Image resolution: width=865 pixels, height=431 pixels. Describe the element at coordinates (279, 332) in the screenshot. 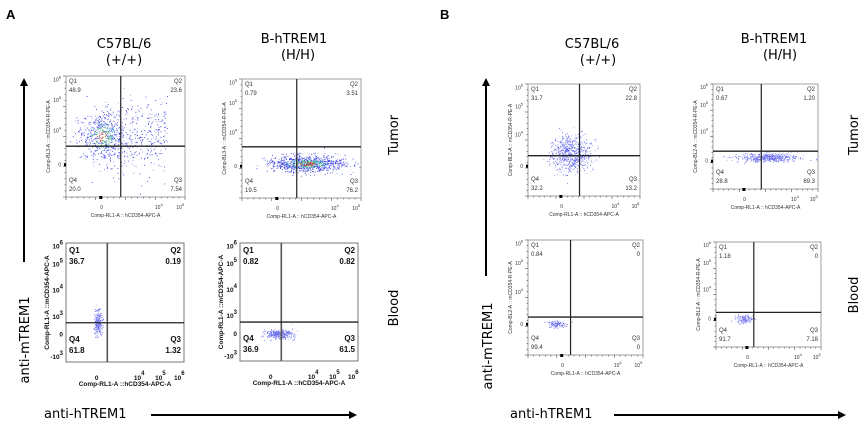

I see `event-dots` at that location.